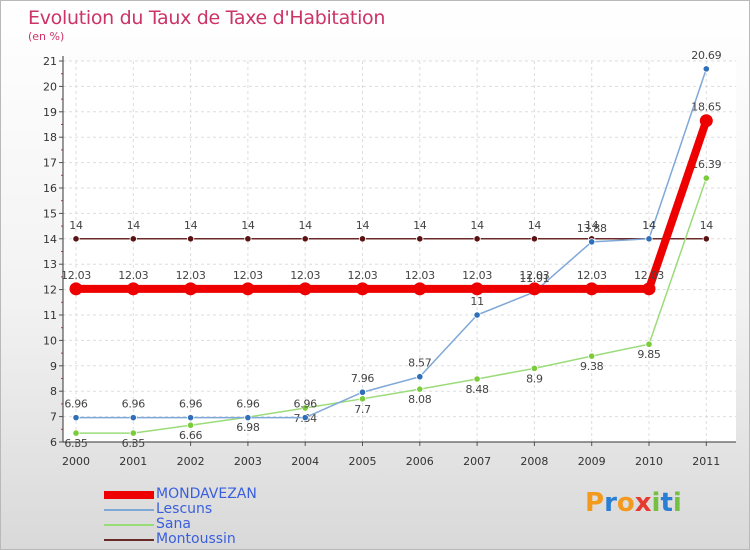 The image size is (750, 550). Describe the element at coordinates (706, 107) in the screenshot. I see `data-label-mondavezan: 18.65` at that location.